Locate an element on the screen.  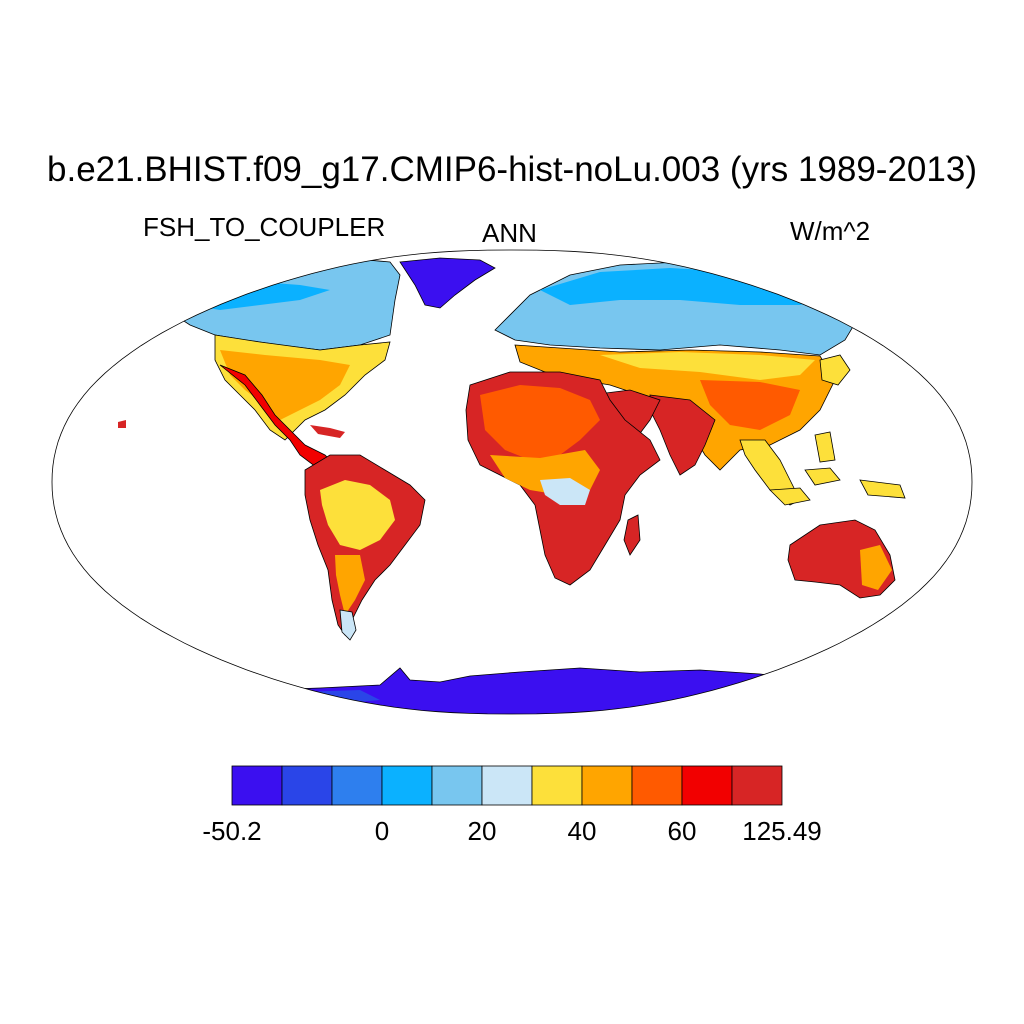
colorbar-tick-label: 40 is located at coordinates (582, 831).